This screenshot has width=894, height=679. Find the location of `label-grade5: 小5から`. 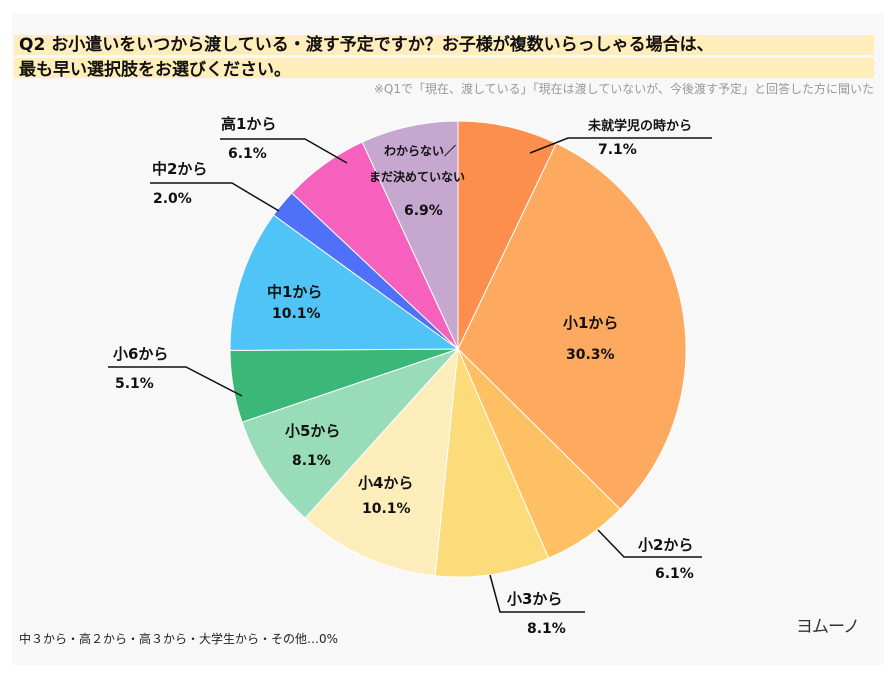

label-grade5: 小5から is located at coordinates (313, 431).